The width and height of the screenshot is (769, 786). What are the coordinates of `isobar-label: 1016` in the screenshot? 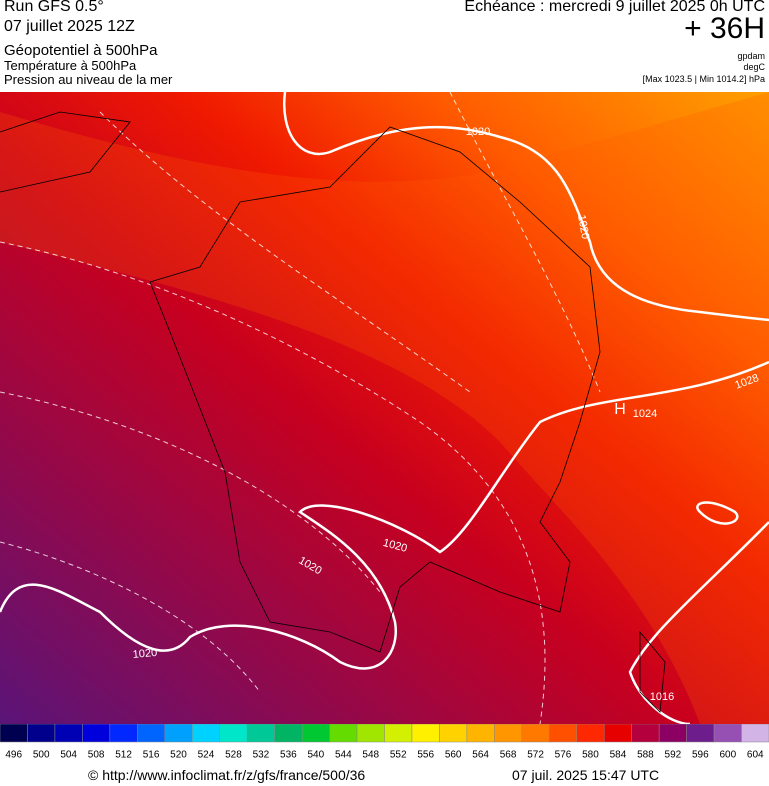 It's located at (662, 697).